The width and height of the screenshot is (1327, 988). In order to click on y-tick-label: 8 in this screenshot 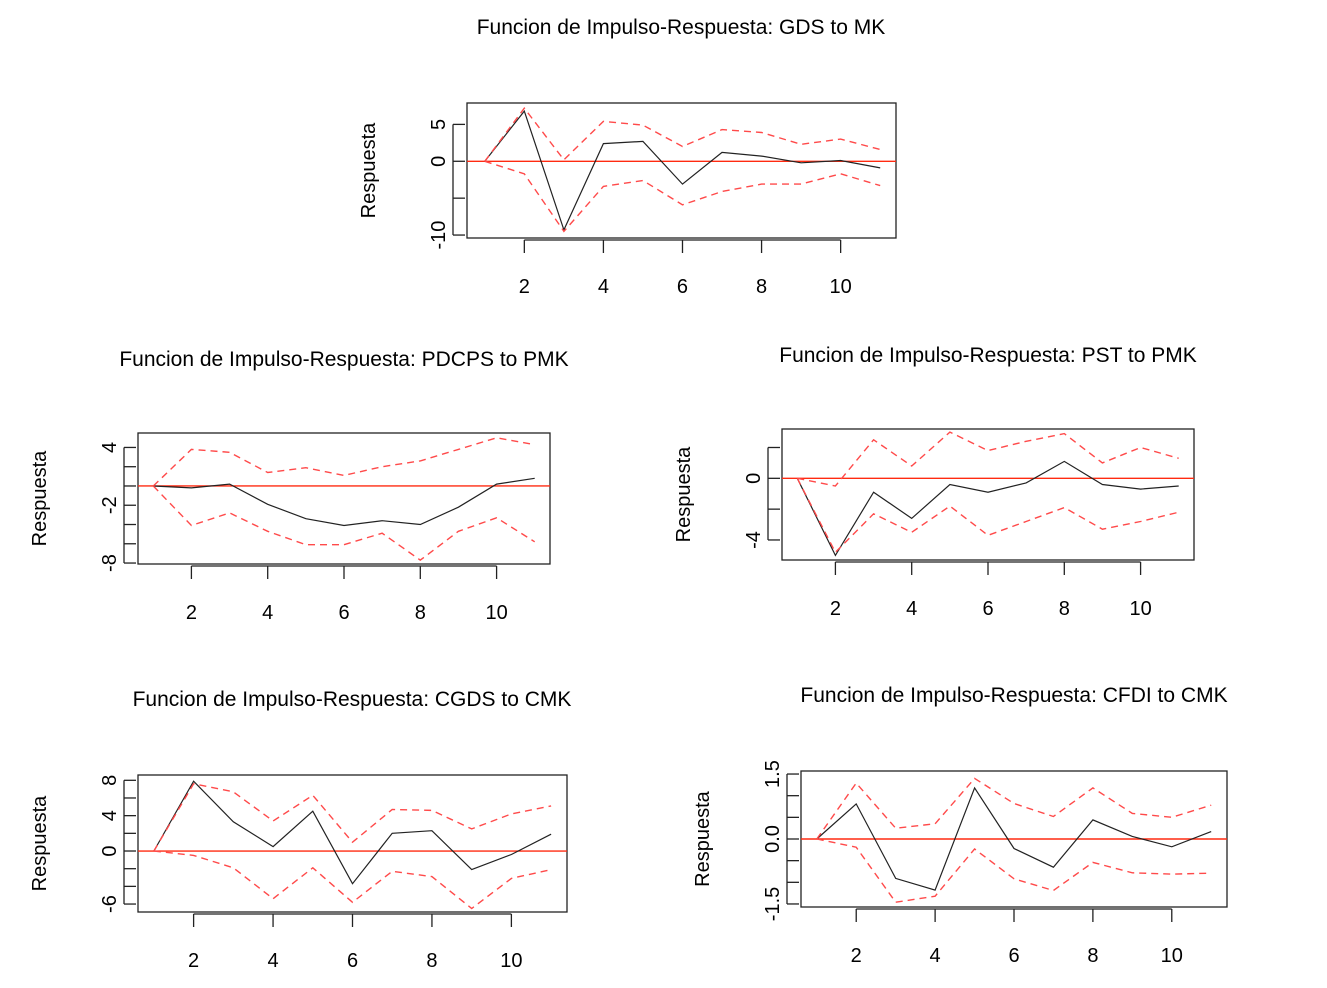, I will do `click(110, 780)`.